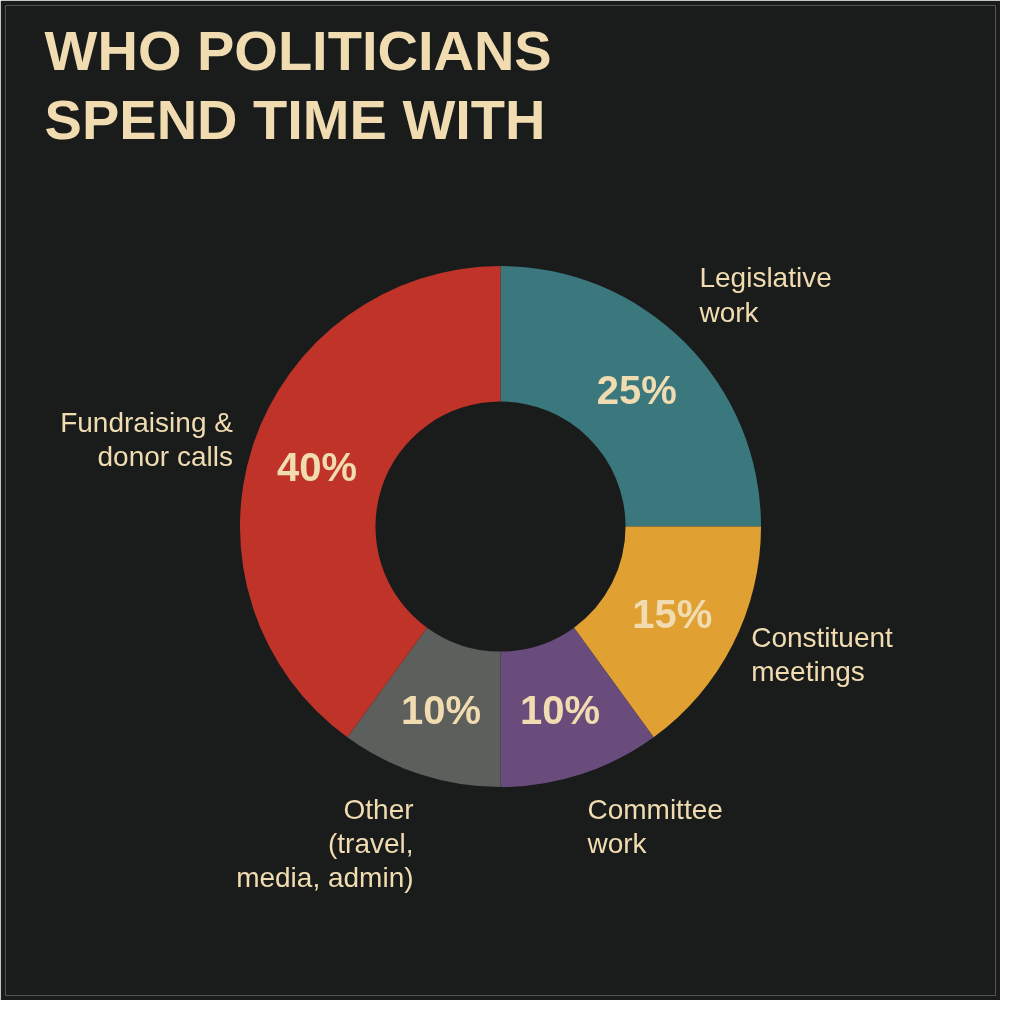 The width and height of the screenshot is (1024, 1024). I want to click on slice-label: Legislative work, so click(765, 295).